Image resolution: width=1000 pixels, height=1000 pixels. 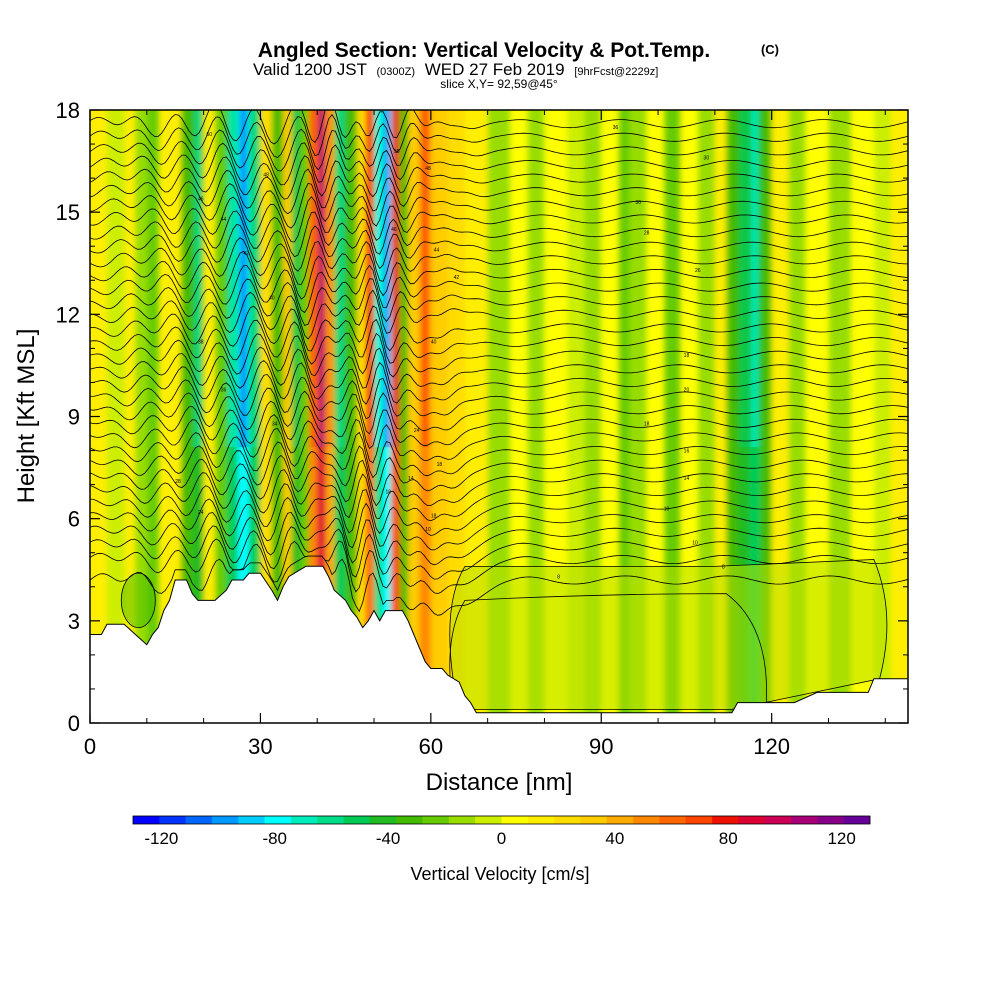 I want to click on colorbar-title: Vertical Velocity [cm/s], so click(x=499, y=874).